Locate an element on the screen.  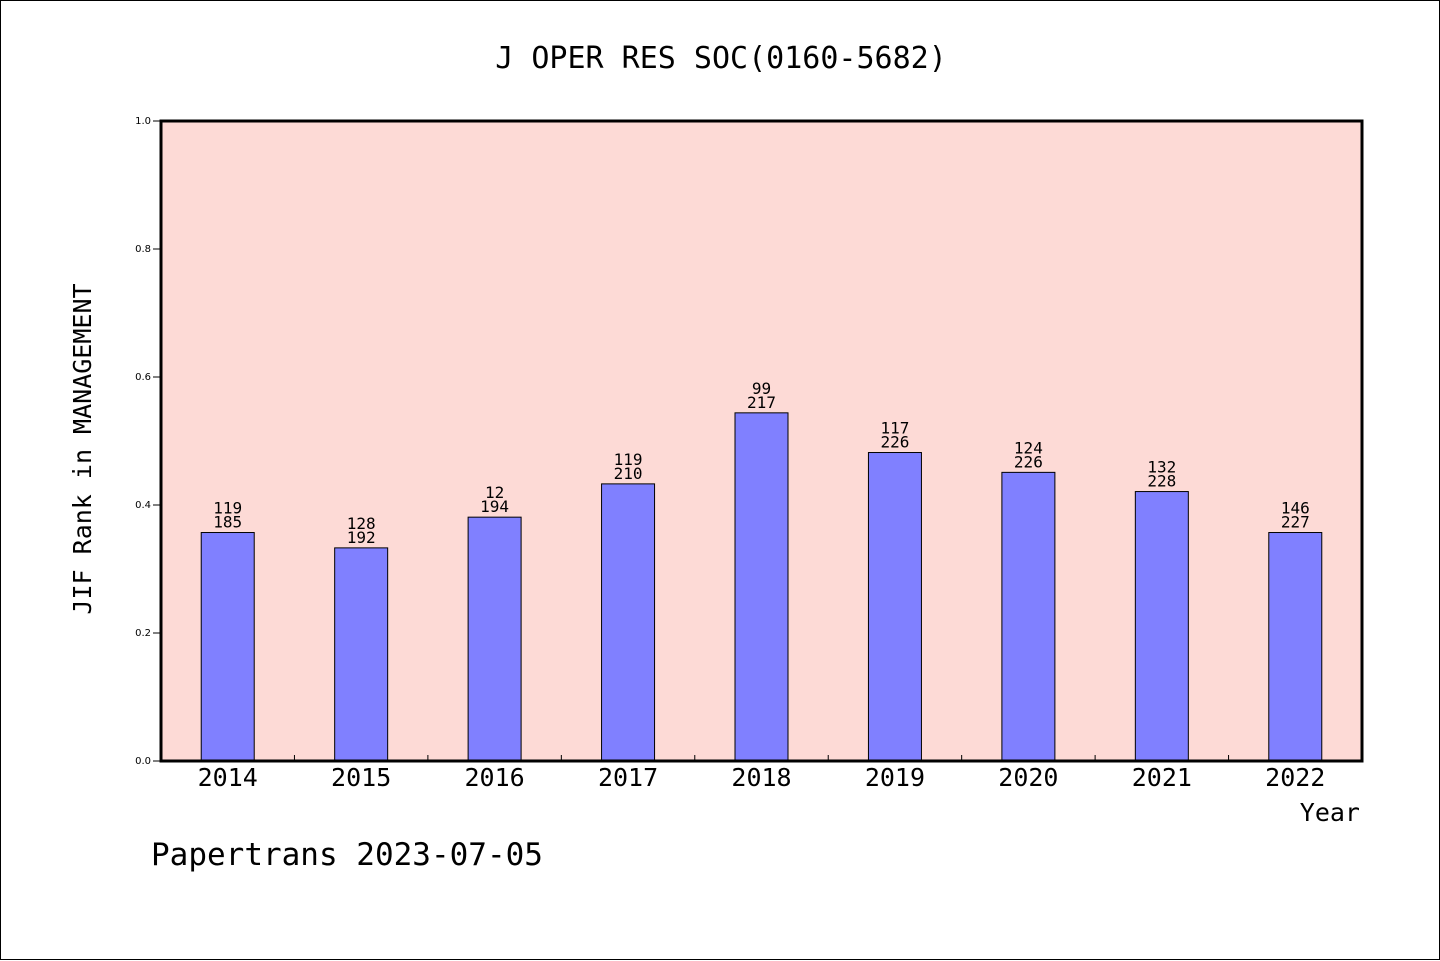
credit-footer: Papertrans 2023-07-05 is located at coordinates (347, 855).